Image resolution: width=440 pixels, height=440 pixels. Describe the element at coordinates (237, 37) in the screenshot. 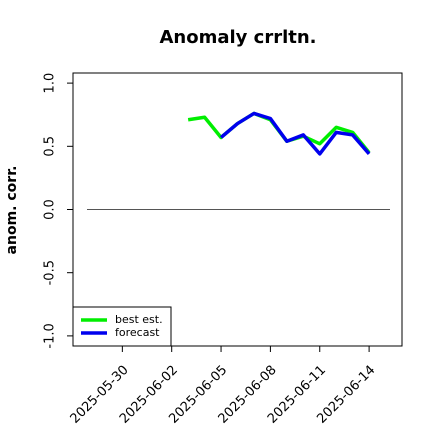

I see `chart-title: Anomaly crrltn.` at that location.